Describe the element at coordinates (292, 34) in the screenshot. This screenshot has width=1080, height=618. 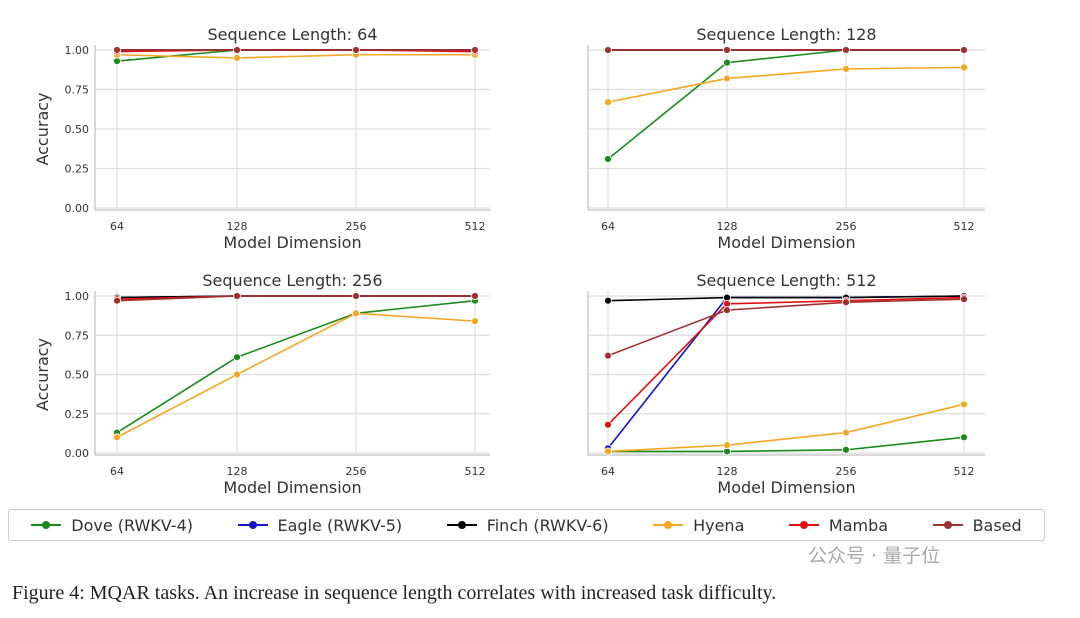
I see `subplot-title: Sequence Length: 64` at that location.